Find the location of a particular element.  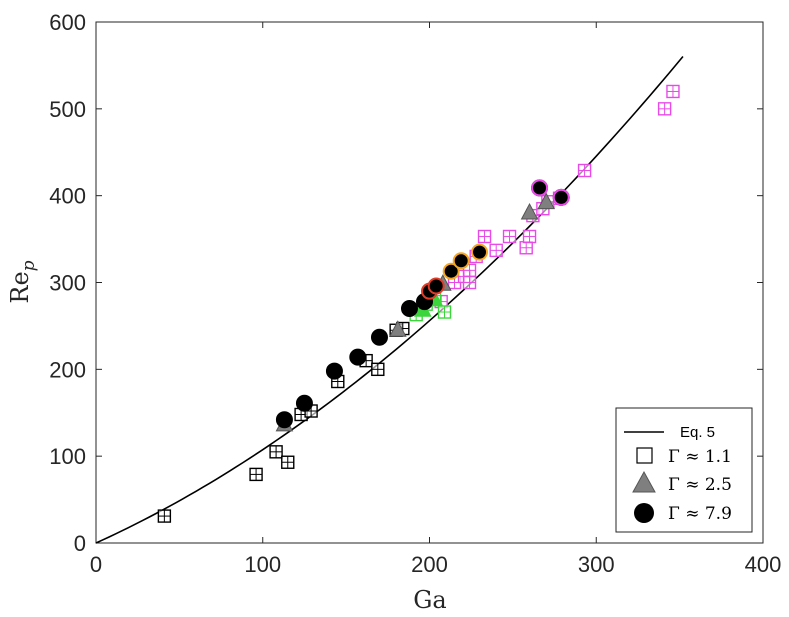

legend-square-icon is located at coordinates (644, 455).